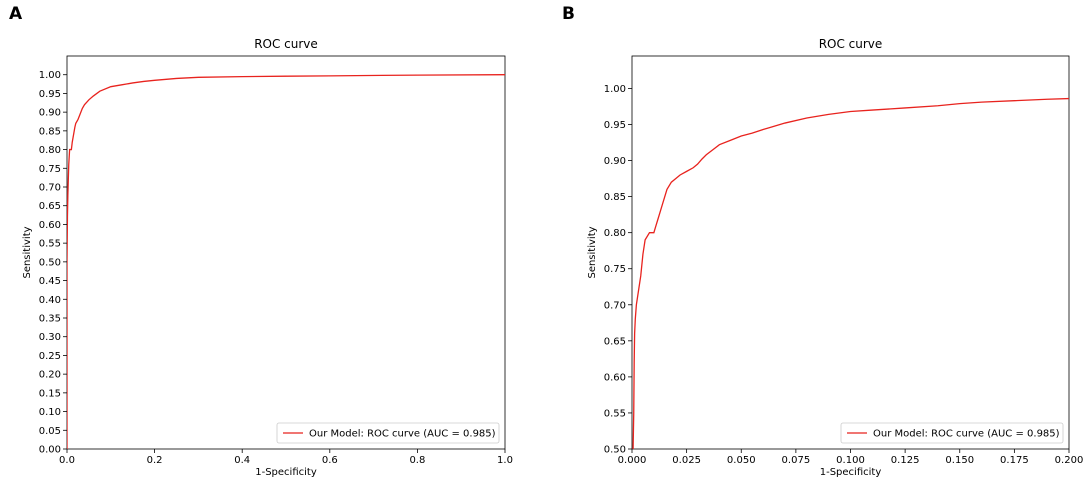 This screenshot has height=479, width=1084. What do you see at coordinates (417, 460) in the screenshot?
I see `charta-x-tick-label: 0.8` at bounding box center [417, 460].